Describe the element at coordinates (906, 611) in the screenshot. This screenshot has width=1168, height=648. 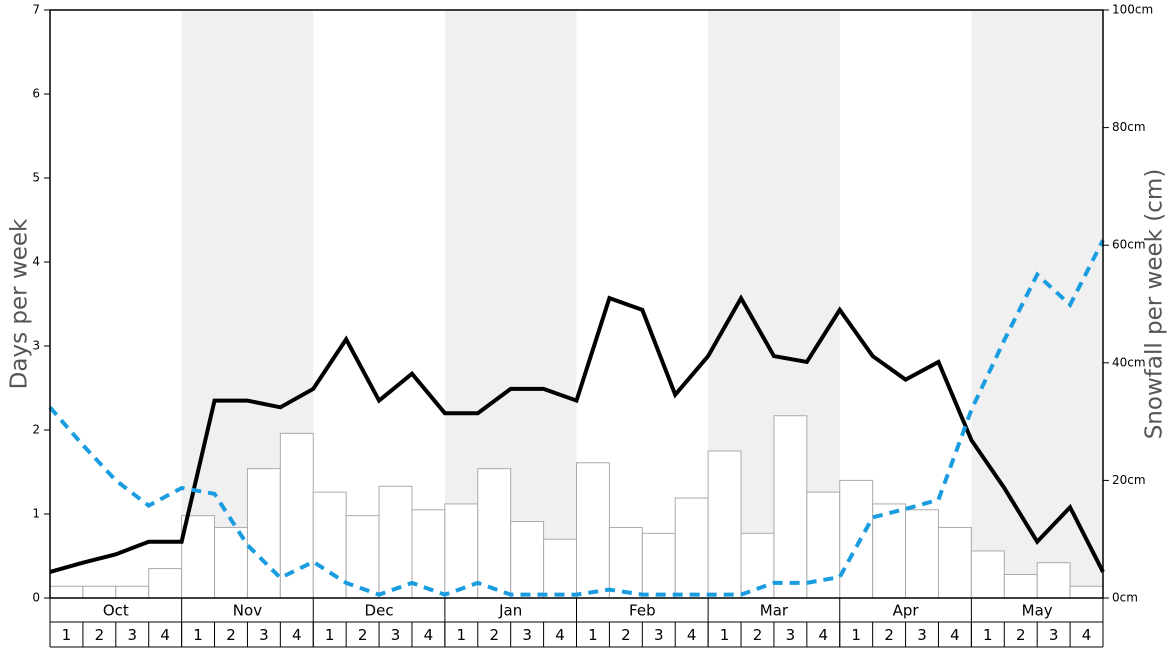
I see `month-label cell: Apr` at that location.